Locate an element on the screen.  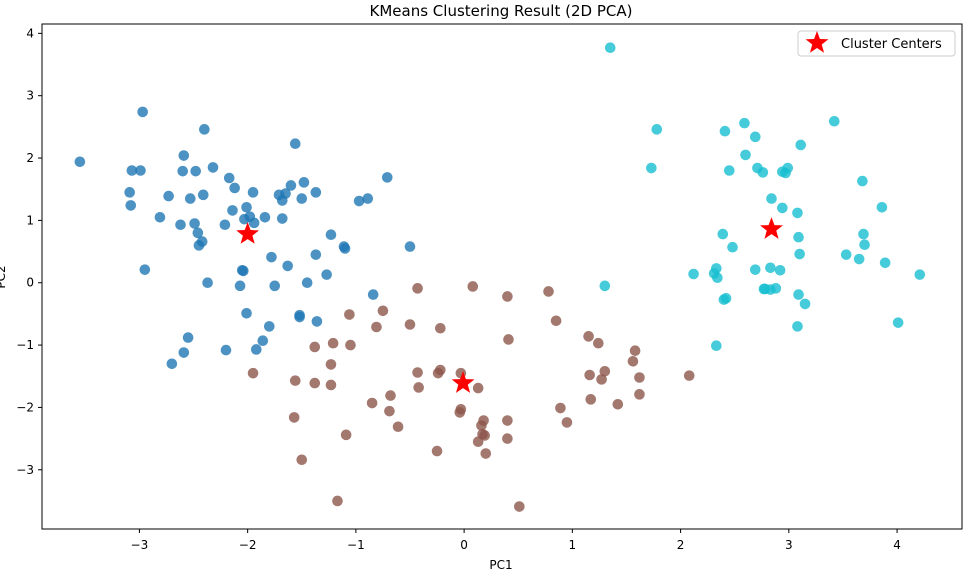
x-tick-label: 3 is located at coordinates (789, 545).